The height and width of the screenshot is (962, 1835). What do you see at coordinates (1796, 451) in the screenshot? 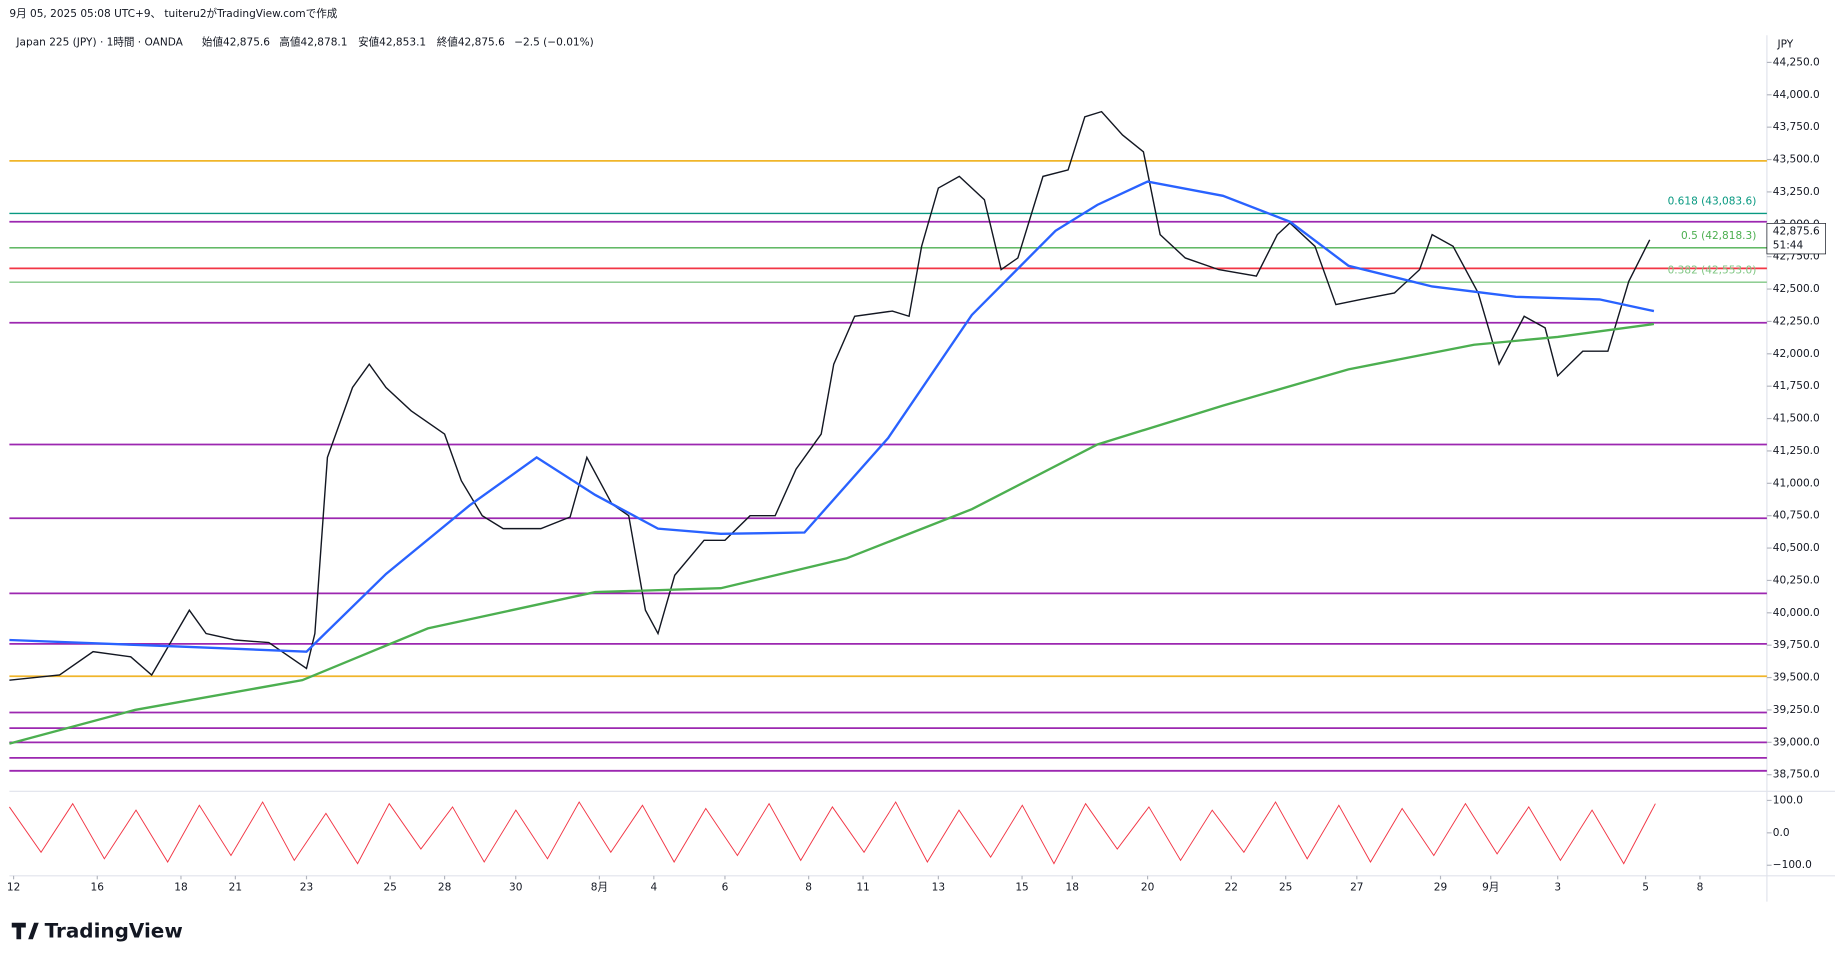
I see `y-tick-label: 41,250.0` at bounding box center [1796, 451].